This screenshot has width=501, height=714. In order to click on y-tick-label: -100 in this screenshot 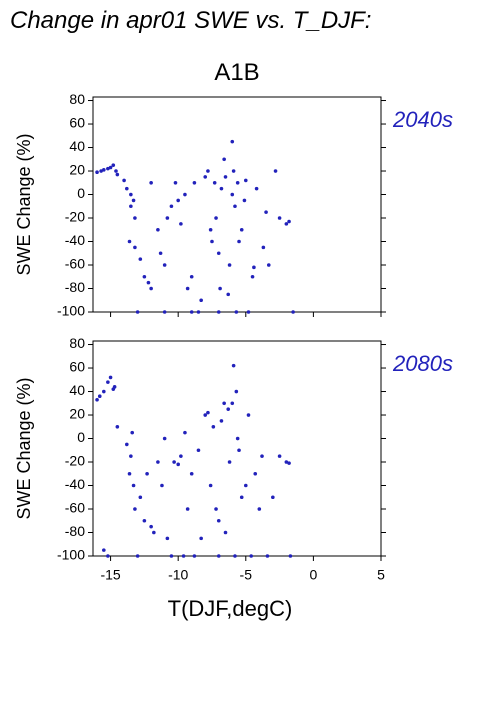, I will do `click(71, 311)`.